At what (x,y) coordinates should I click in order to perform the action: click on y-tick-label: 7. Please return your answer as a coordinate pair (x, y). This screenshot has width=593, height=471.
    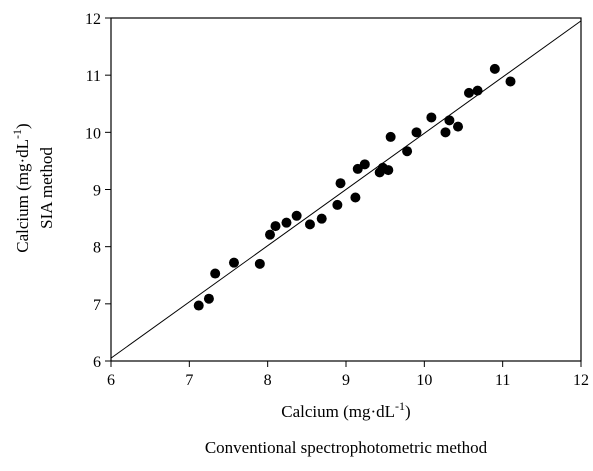
    Looking at the image, I should click on (97, 305).